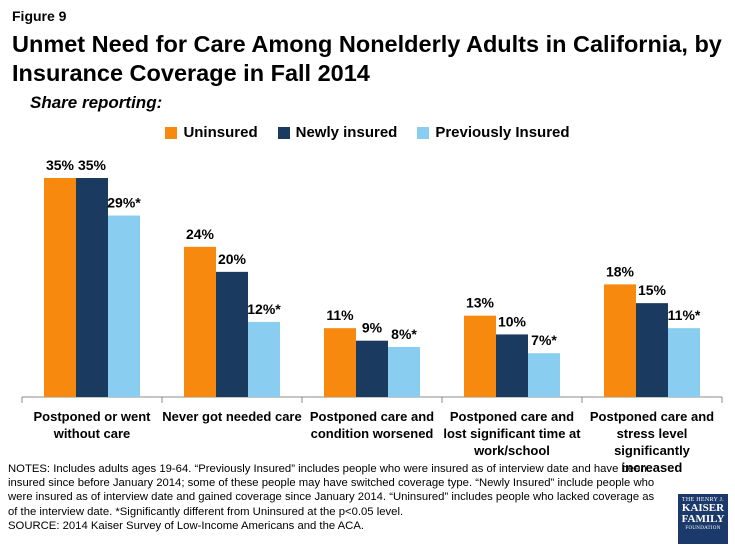 The height and width of the screenshot is (551, 735). Describe the element at coordinates (703, 500) in the screenshot. I see `logo-line1: THE HENRY J.` at that location.